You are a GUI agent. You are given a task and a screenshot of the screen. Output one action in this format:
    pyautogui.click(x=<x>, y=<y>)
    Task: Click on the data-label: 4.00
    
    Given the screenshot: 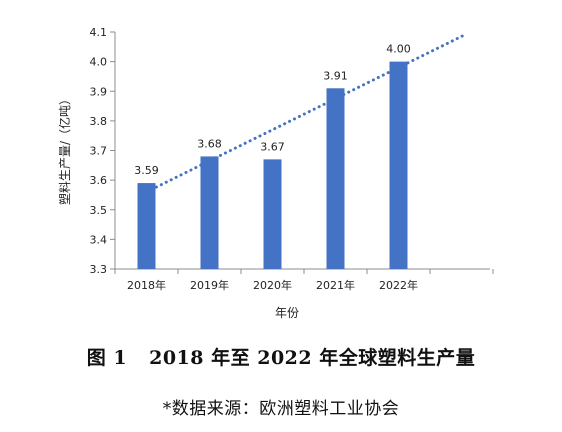 What is the action you would take?
    pyautogui.click(x=398, y=49)
    